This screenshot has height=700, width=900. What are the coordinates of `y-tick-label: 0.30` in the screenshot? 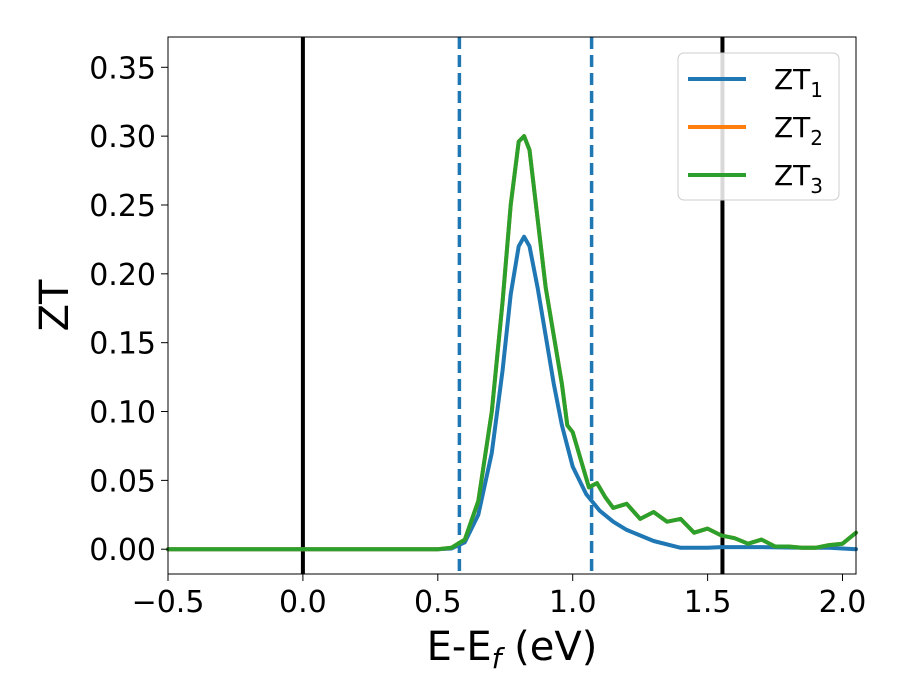 It's located at (122, 137).